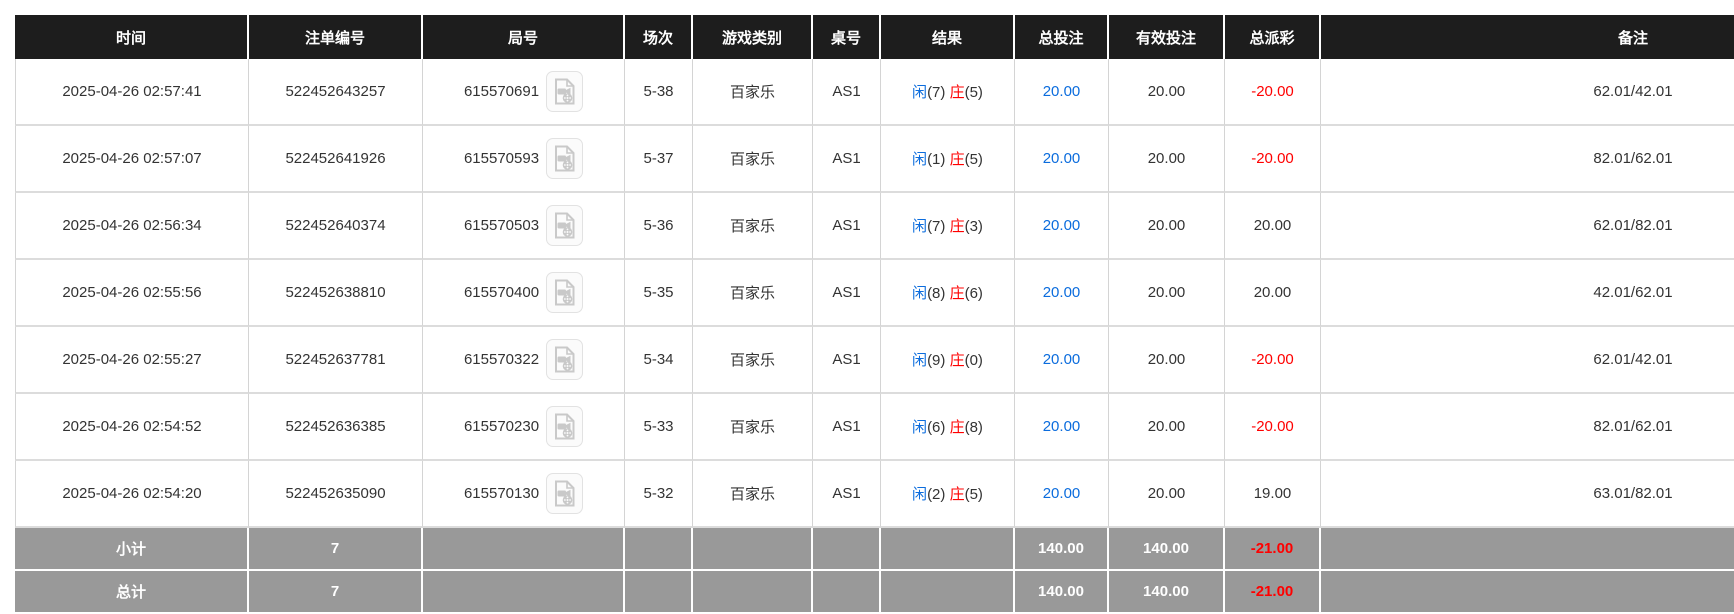 The height and width of the screenshot is (614, 1734). I want to click on column-header-round-id: 局号, so click(524, 37).